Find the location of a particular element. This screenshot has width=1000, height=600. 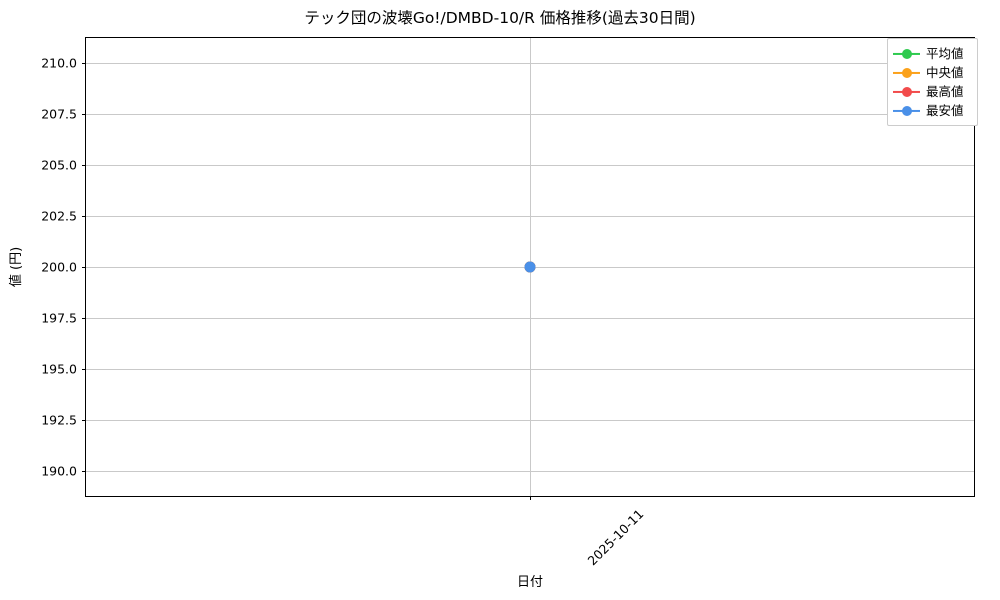

y-tick-label: 197.5 is located at coordinates (59, 318).